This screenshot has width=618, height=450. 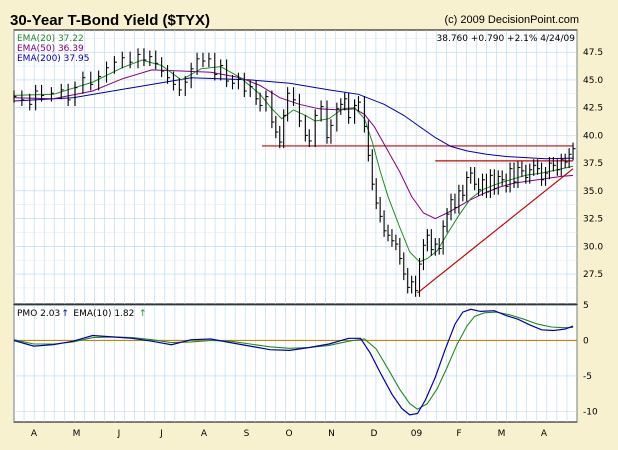 I want to click on y-tick-label: 27.5, so click(x=593, y=275).